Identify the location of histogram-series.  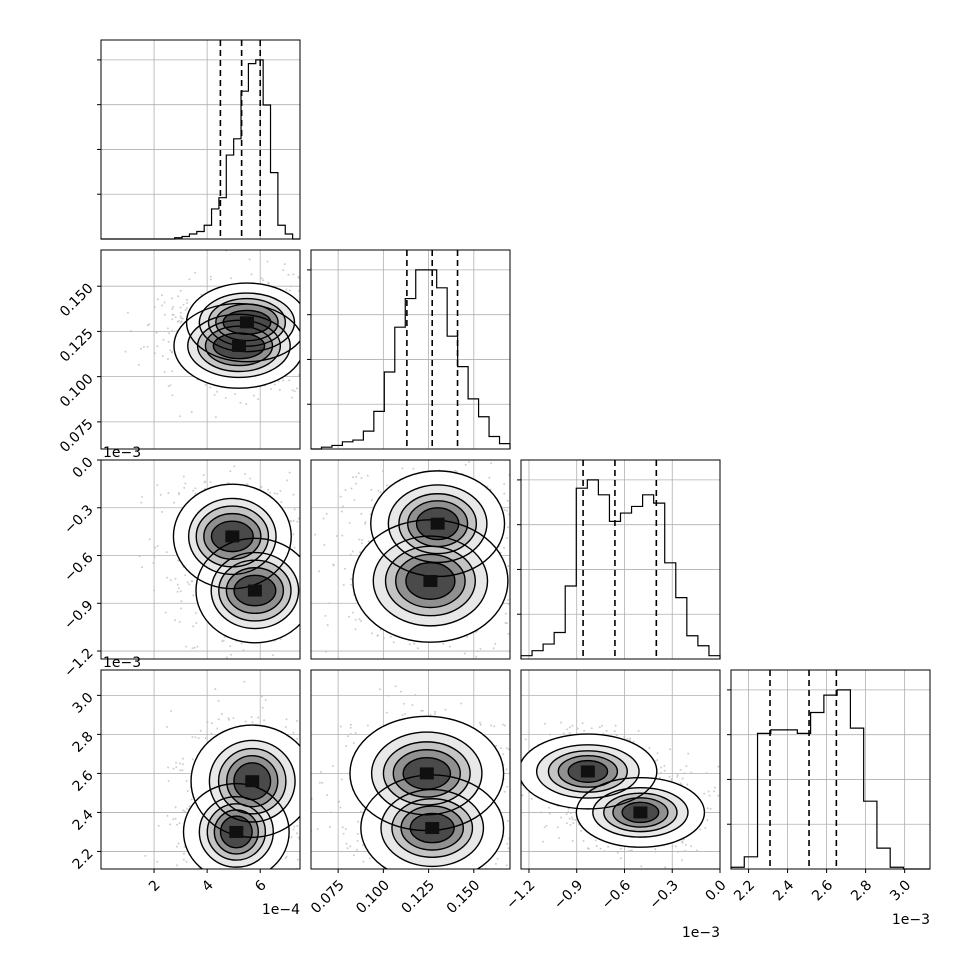
(620, 569).